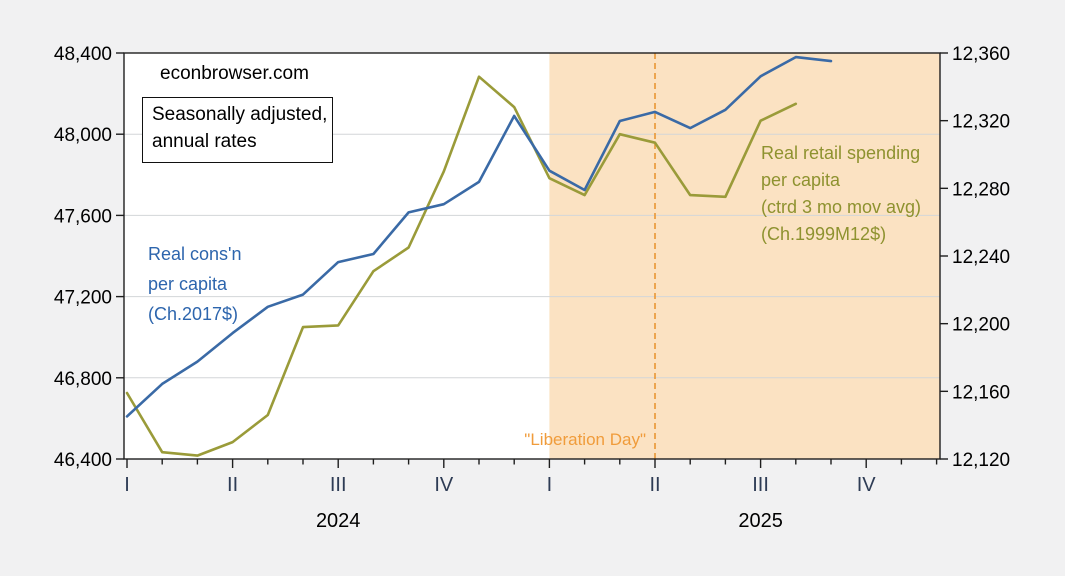 The image size is (1065, 576). I want to click on series-label-consumption-line1: Real cons'n, so click(195, 254).